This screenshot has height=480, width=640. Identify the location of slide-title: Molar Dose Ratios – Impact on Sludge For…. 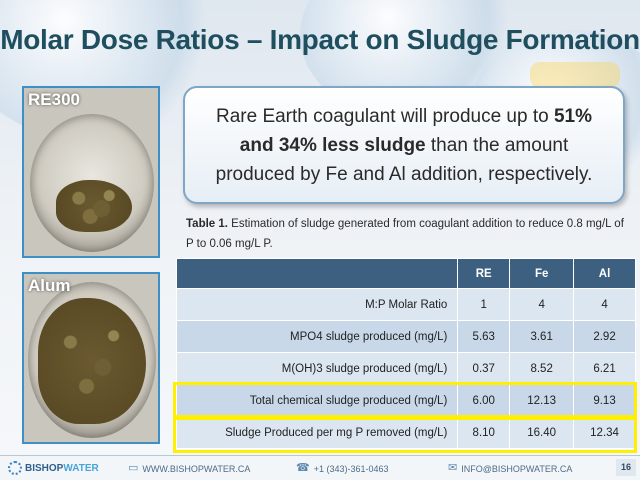
(320, 39).